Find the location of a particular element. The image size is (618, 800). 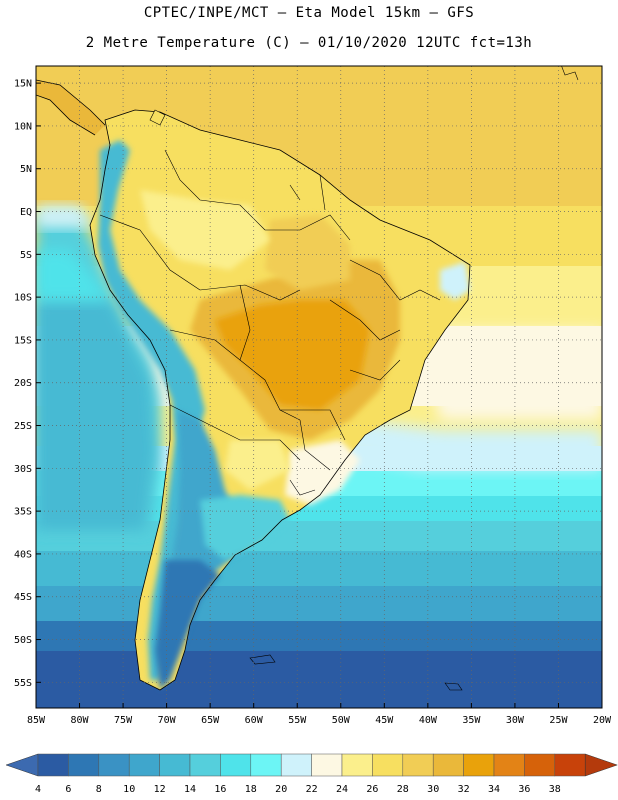

lon-label: 85W is located at coordinates (36, 720).